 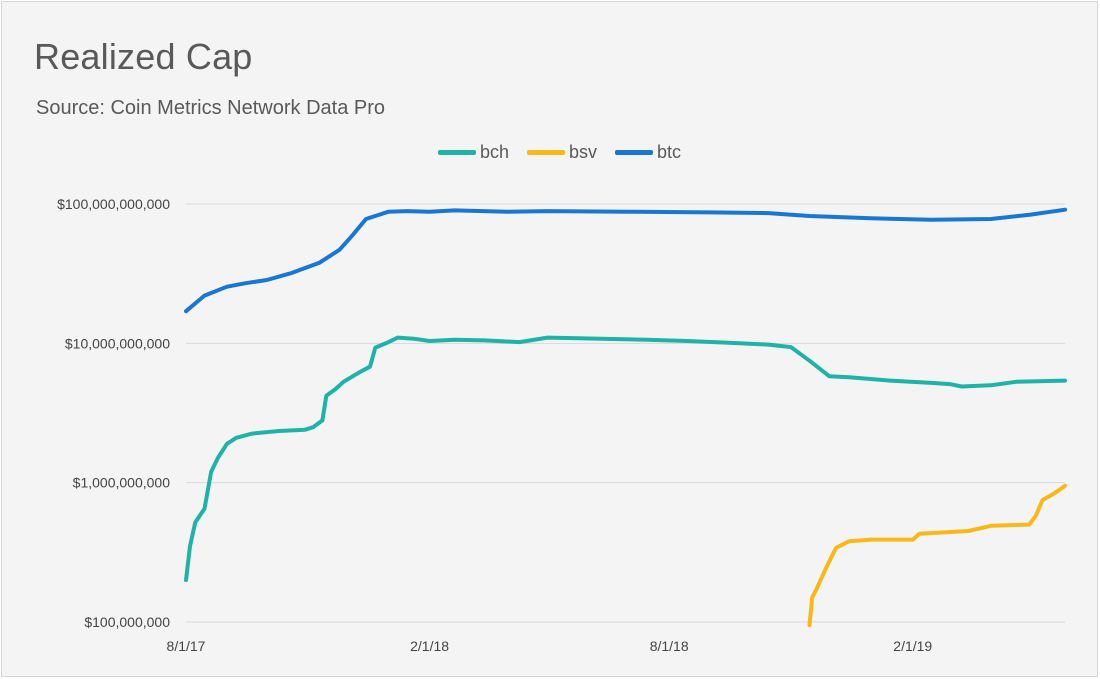 I want to click on legend-item-btc: btc, so click(x=648, y=152).